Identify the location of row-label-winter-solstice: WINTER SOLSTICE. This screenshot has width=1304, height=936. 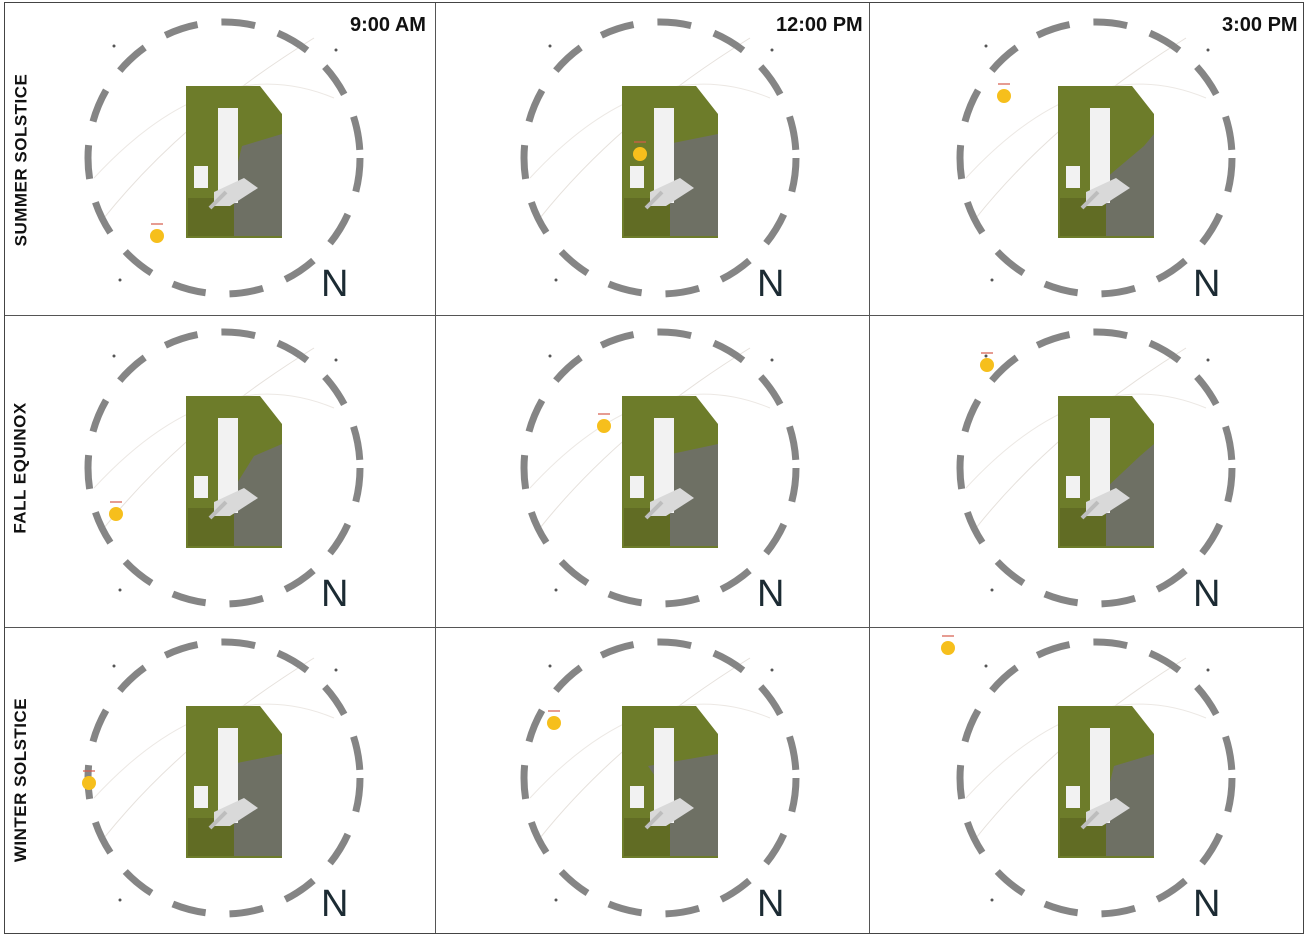
(20, 780).